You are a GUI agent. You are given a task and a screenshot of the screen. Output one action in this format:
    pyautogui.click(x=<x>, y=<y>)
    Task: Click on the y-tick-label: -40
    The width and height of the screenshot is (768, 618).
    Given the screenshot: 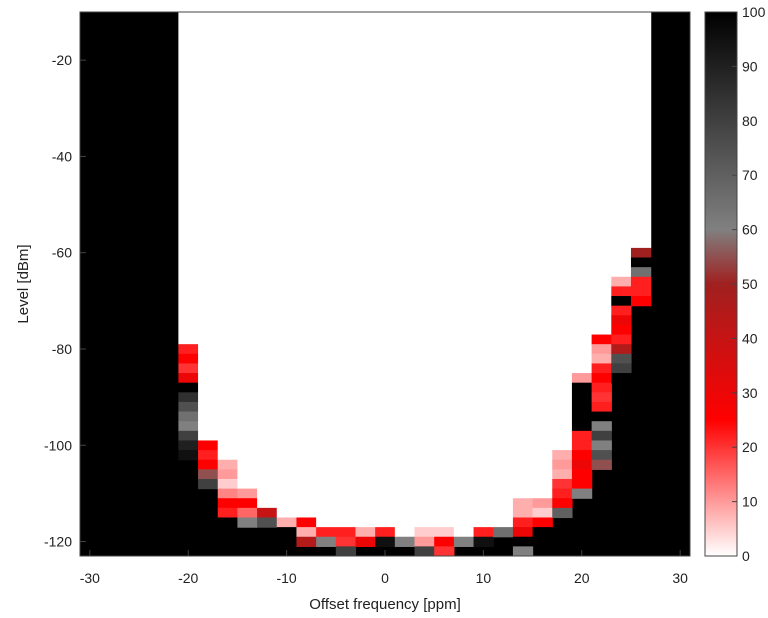 What is the action you would take?
    pyautogui.click(x=62, y=156)
    